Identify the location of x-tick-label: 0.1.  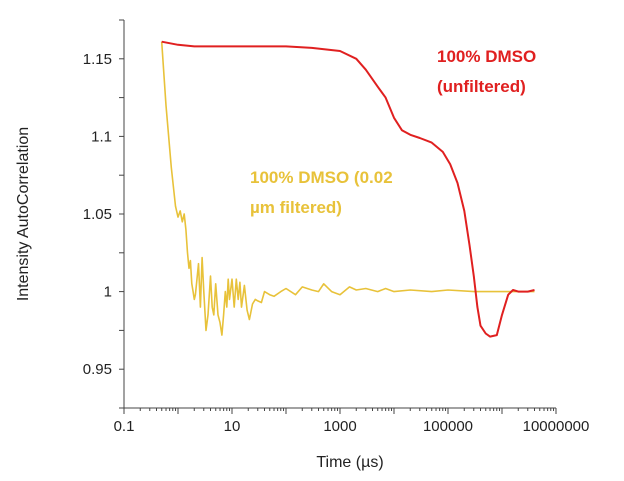
(124, 426).